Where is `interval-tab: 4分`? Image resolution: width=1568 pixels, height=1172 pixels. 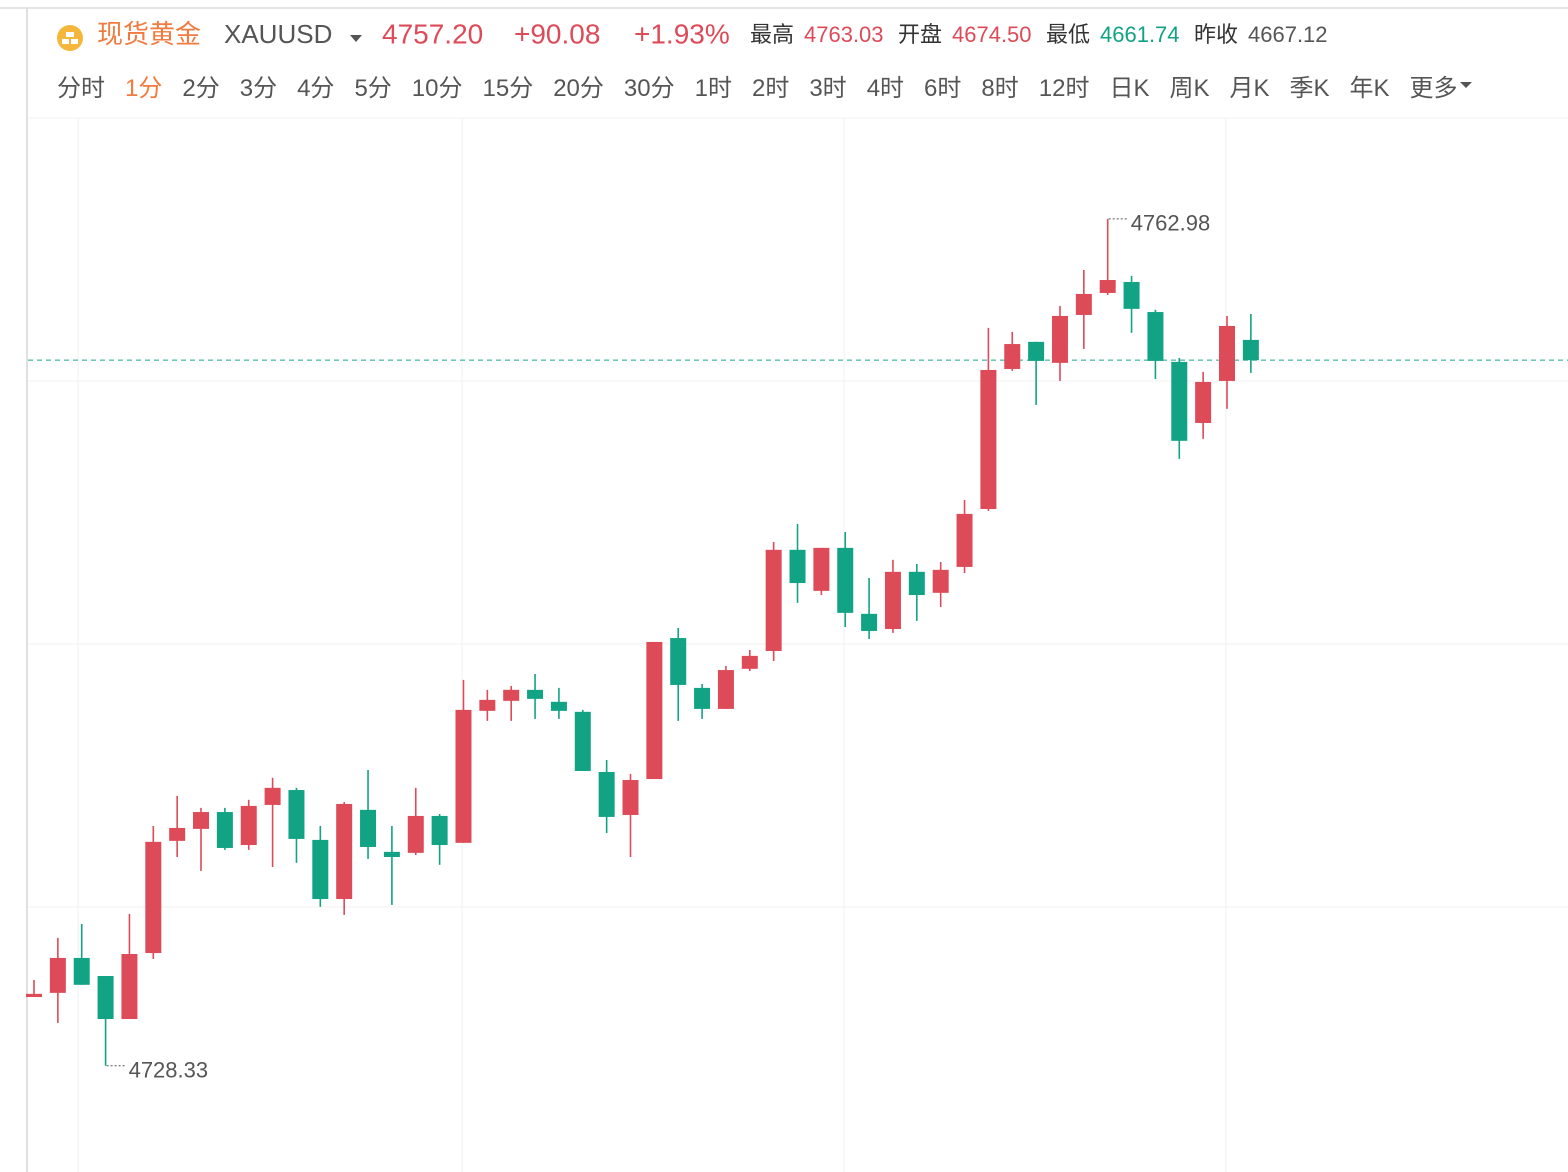
interval-tab: 4分 is located at coordinates (316, 88).